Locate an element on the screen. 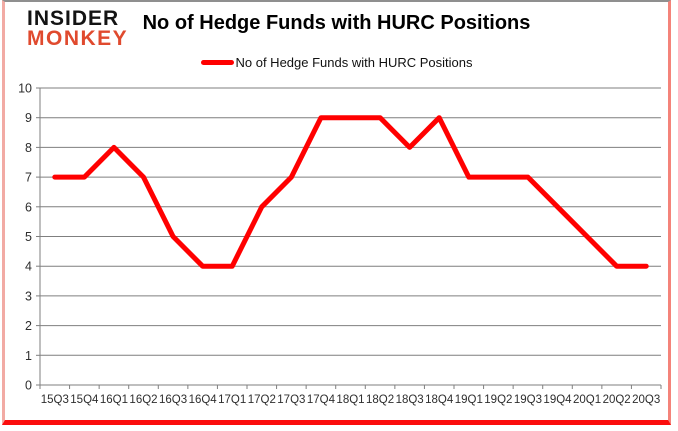 The width and height of the screenshot is (678, 431). logo-line-monkey: MONKEY is located at coordinates (78, 38).